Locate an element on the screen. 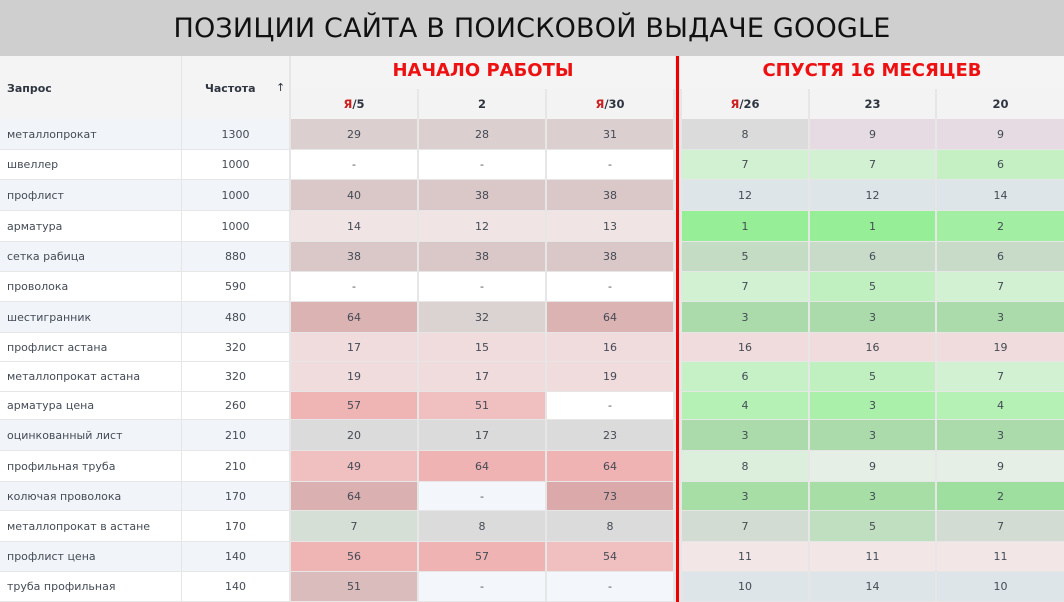 The image size is (1064, 602). table-row-frequency: 880 is located at coordinates (235, 256).